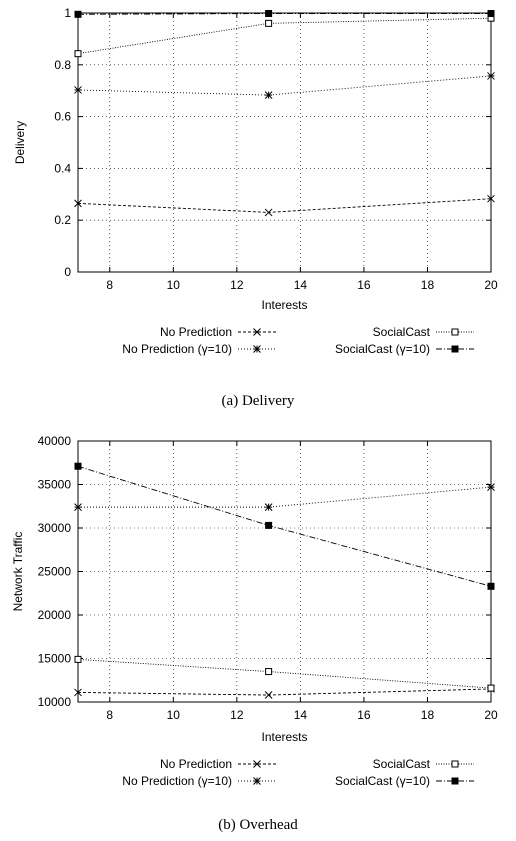 Image resolution: width=516 pixels, height=841 pixels. I want to click on x-tick-label: 16, so click(364, 715).